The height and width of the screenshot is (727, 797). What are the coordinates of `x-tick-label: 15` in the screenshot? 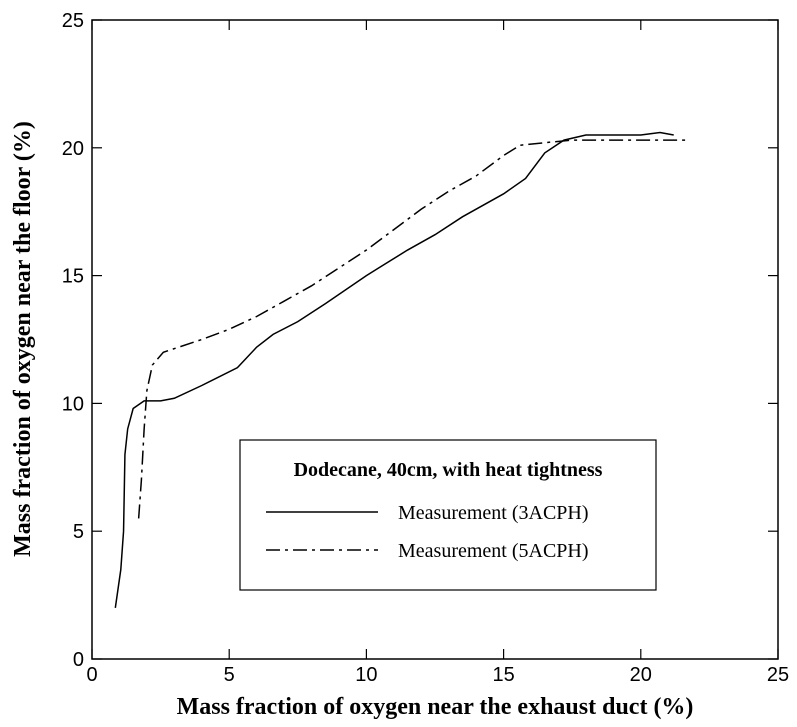 It's located at (503, 675).